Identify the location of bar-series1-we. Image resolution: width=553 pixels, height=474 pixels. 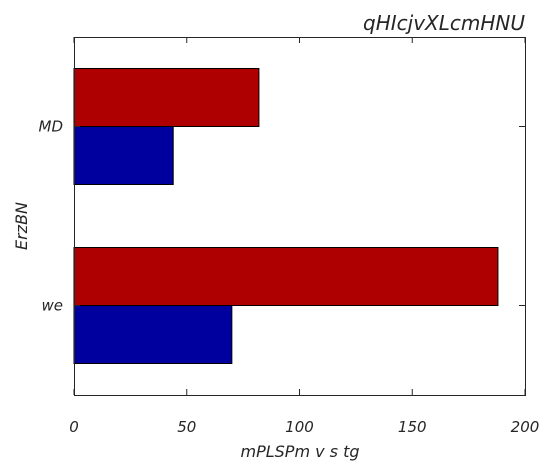
(286, 276).